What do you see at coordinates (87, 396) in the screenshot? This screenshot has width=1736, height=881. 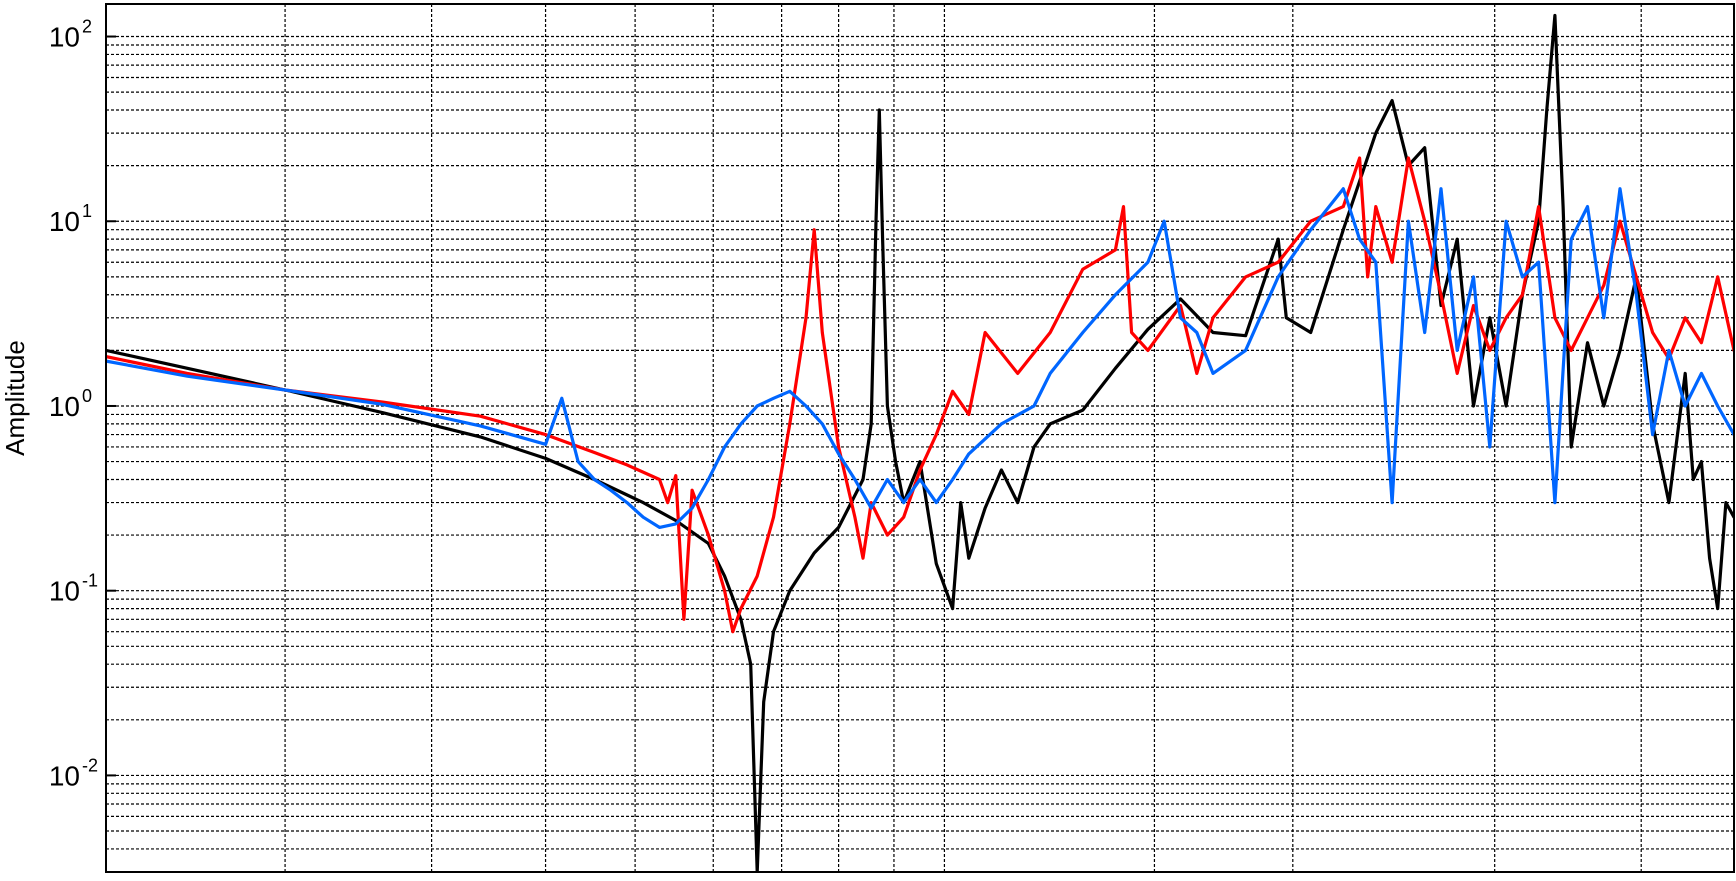 I see `y-tick-exponent: 0` at bounding box center [87, 396].